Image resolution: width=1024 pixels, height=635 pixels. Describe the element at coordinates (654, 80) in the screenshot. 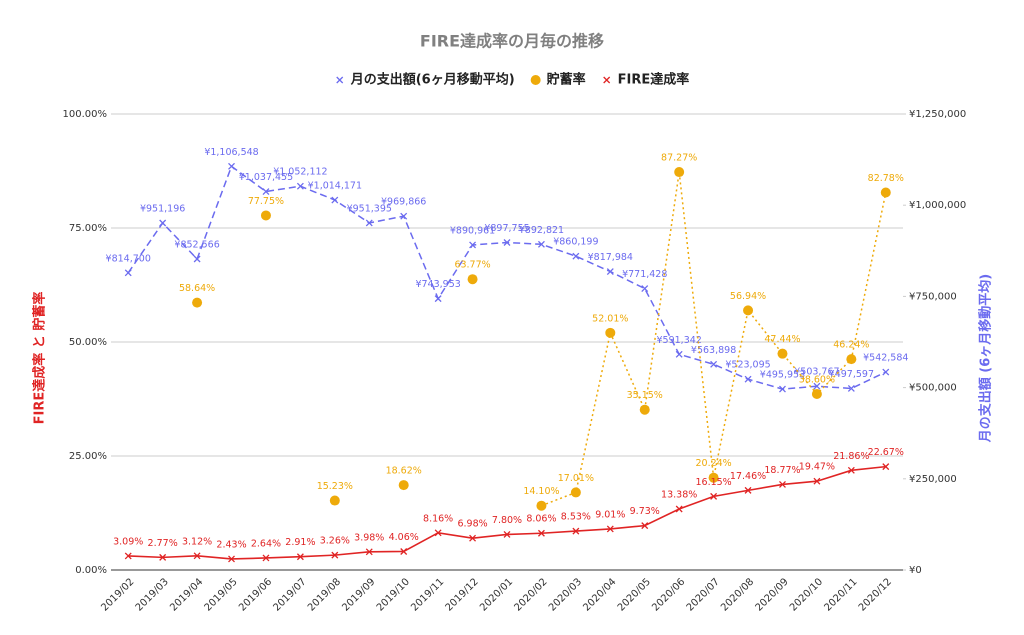

I see `legend-label: FIRE達成率` at that location.